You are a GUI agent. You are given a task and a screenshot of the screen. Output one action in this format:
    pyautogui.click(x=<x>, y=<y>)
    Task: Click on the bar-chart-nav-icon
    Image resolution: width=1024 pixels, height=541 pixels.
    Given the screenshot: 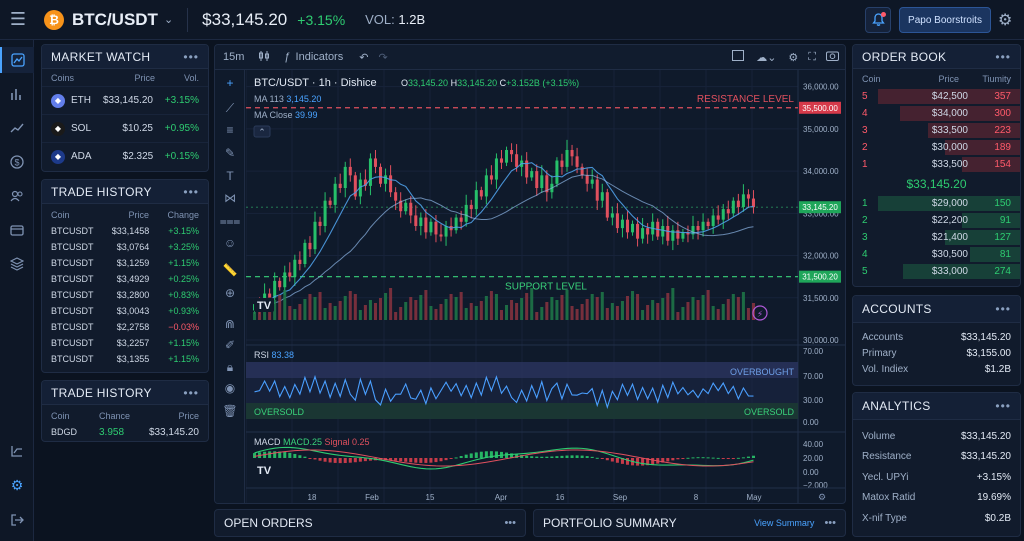 What is the action you would take?
    pyautogui.click(x=17, y=94)
    